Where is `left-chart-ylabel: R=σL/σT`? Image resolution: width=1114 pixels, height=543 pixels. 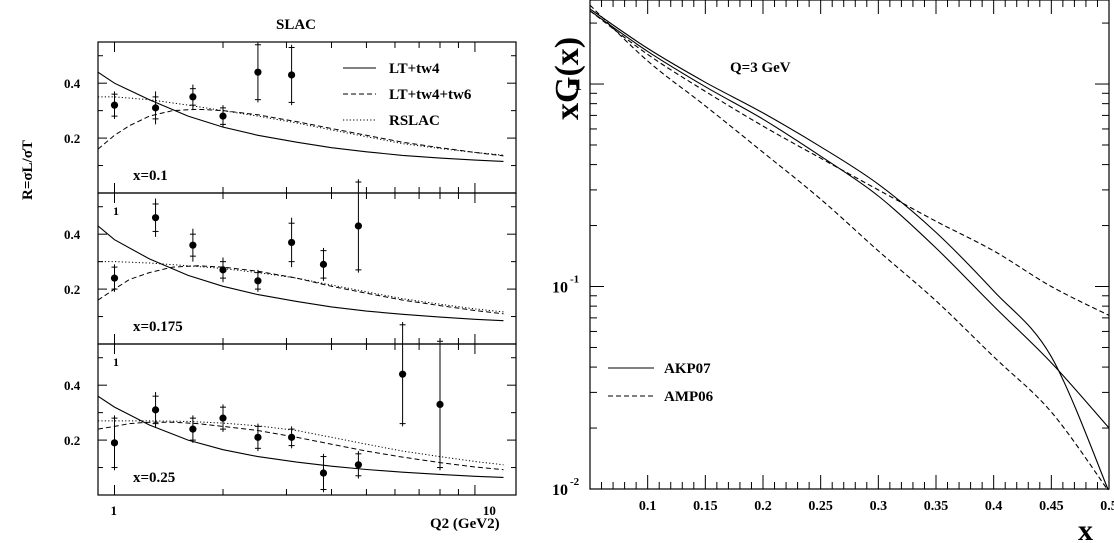 left-chart-ylabel: R=σL/σT is located at coordinates (28, 170).